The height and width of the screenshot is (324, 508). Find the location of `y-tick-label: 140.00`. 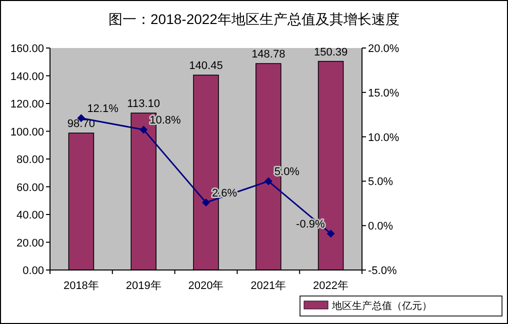

y-tick-label: 140.00 is located at coordinates (27, 76).